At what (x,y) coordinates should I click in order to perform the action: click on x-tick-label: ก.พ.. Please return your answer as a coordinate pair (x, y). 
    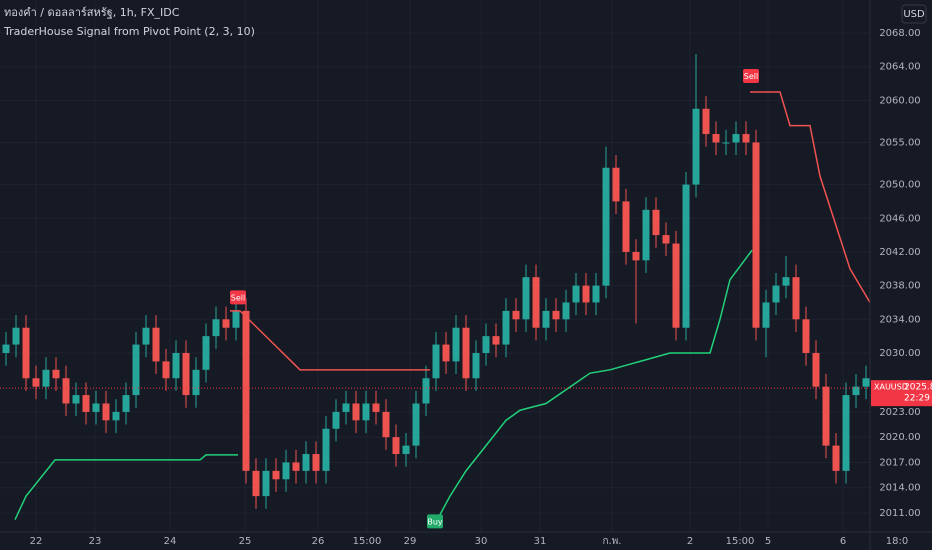
    Looking at the image, I should click on (611, 541).